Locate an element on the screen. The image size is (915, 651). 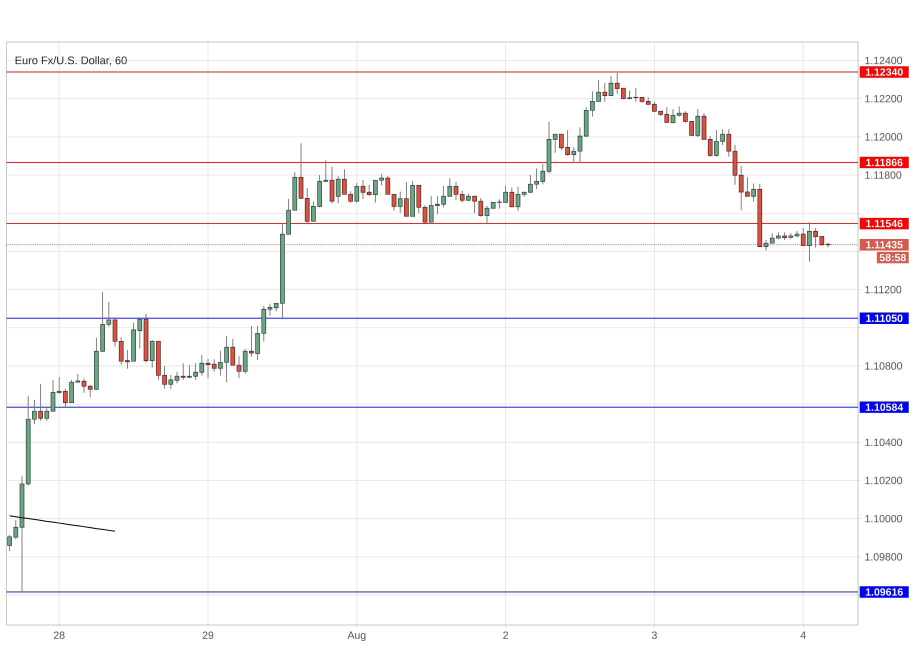
y-tick-label: 1.10400 is located at coordinates (883, 442).